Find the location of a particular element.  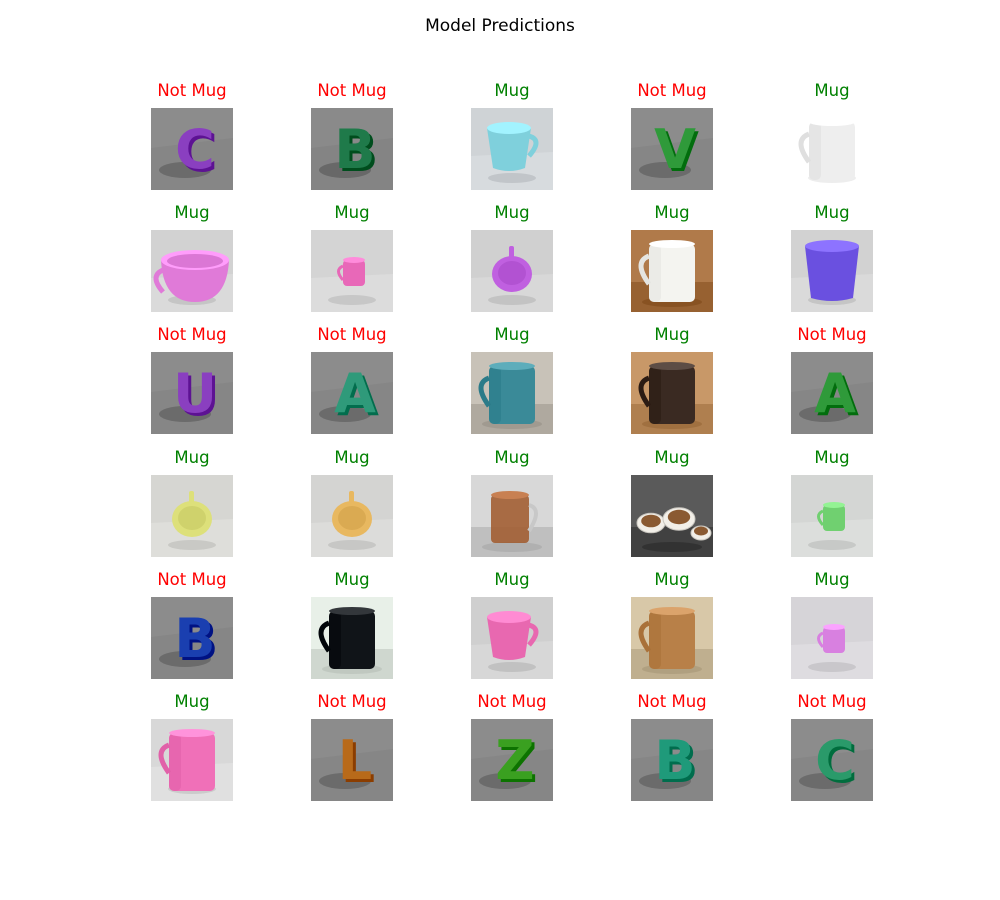

prediction-cell: Not Mug U U is located at coordinates (192, 379).